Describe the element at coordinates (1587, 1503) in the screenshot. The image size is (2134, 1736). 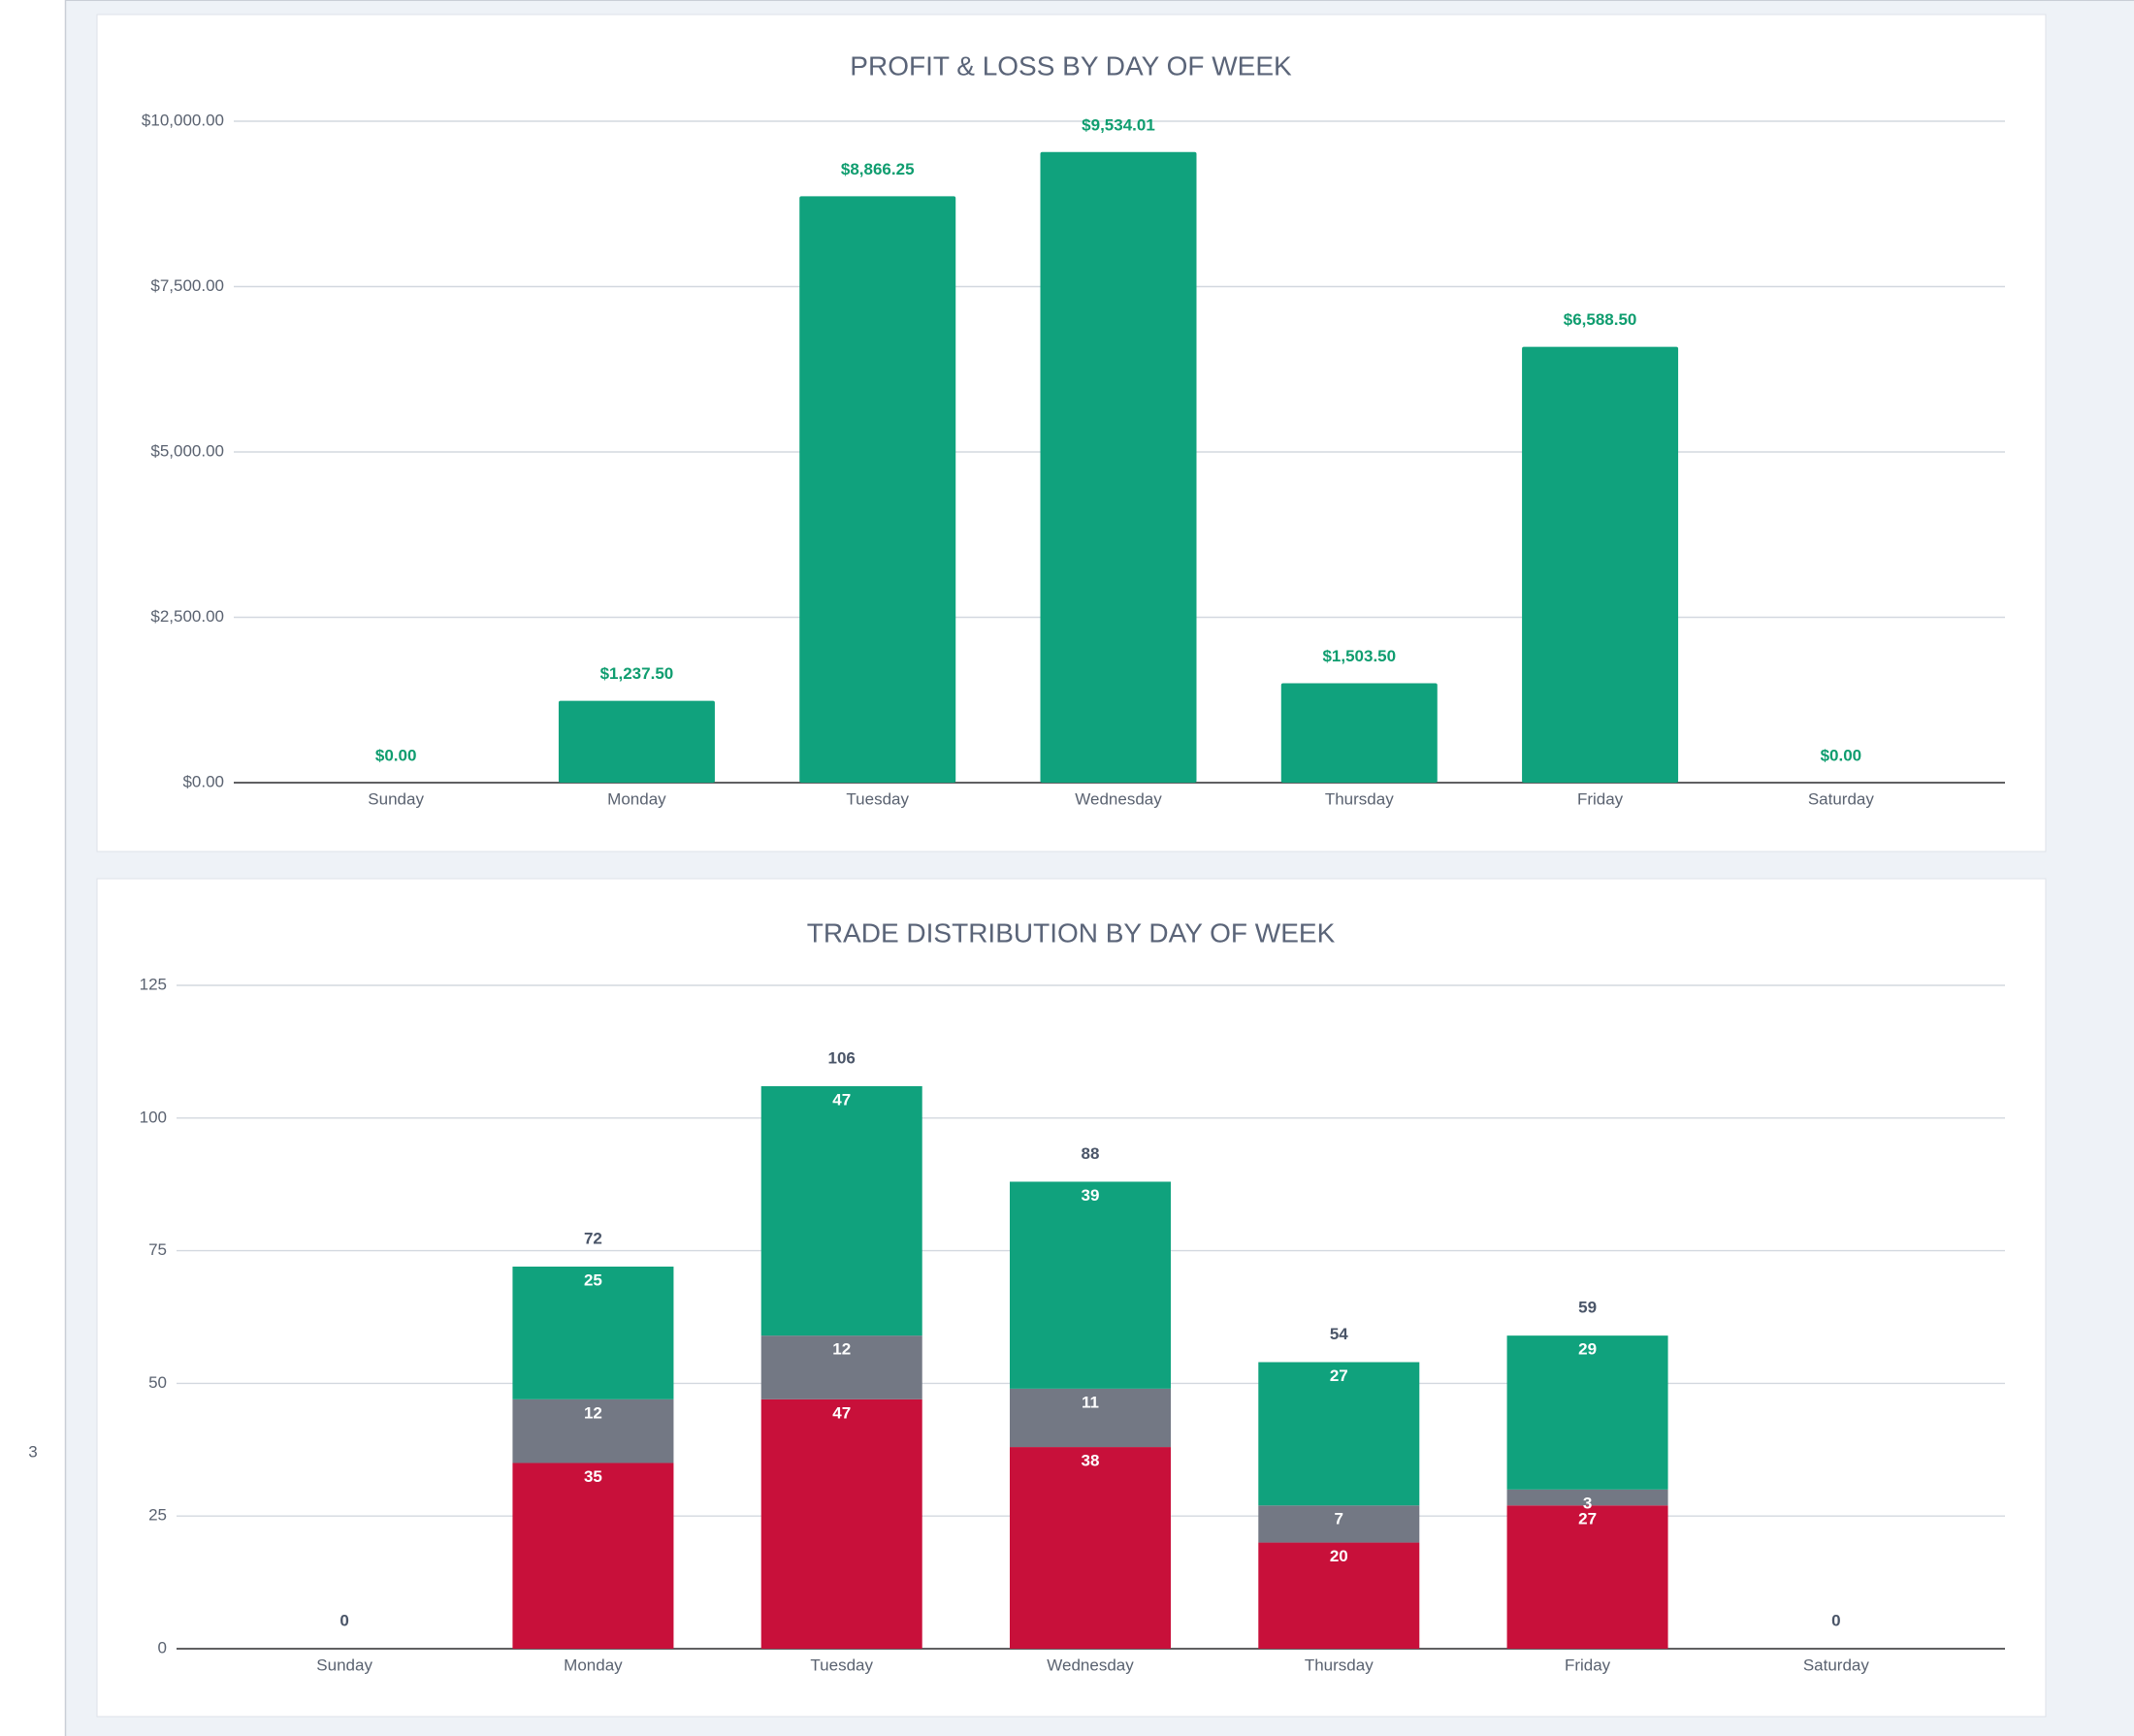
I see `segment-label: 3` at that location.